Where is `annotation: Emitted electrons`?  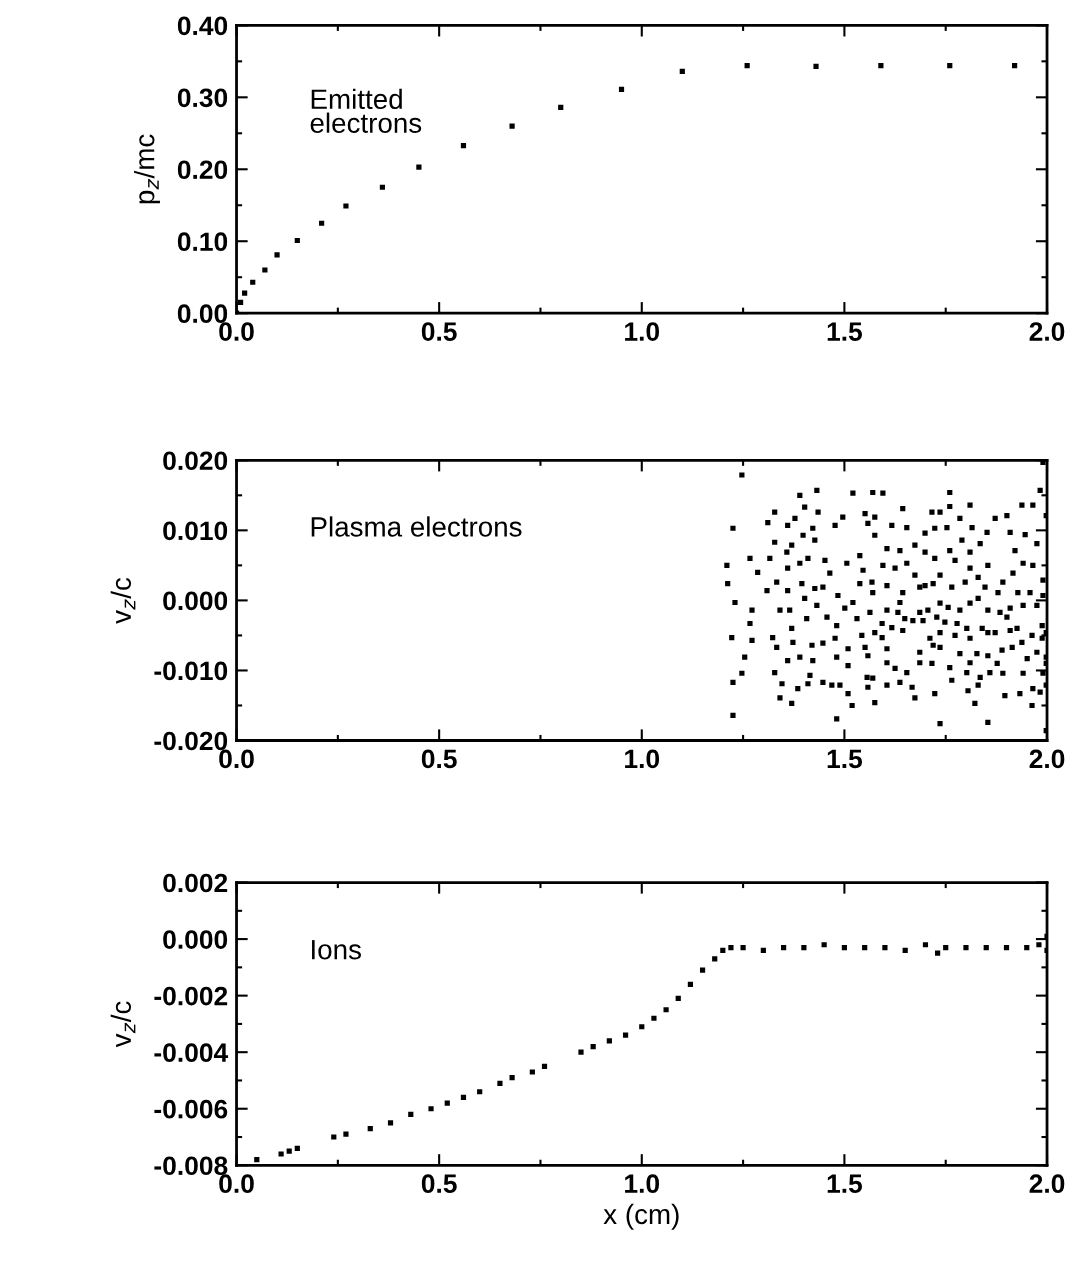
annotation: Emitted electrons is located at coordinates (366, 110).